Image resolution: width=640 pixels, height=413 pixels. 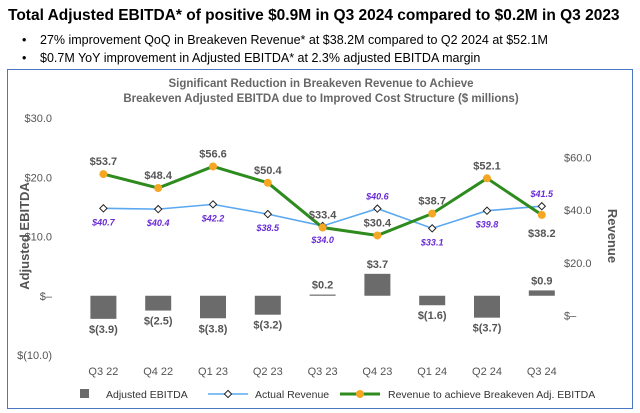 I want to click on category-label: Q2 24, so click(x=487, y=372).